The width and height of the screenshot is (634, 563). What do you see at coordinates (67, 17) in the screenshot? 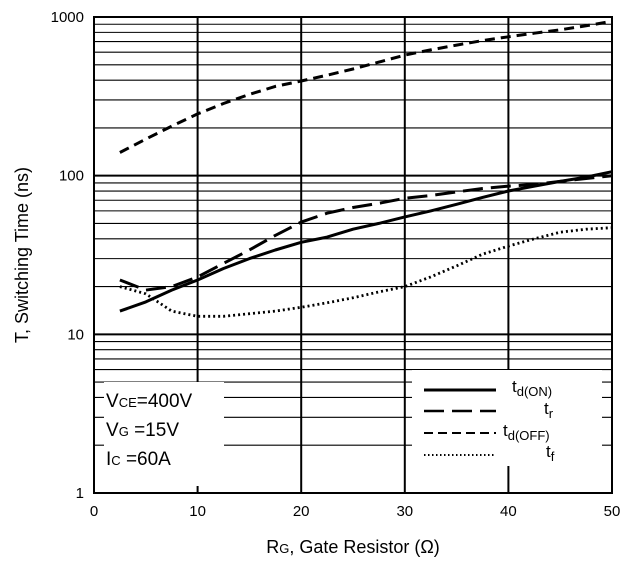
I see `y-tick-label: 1000` at bounding box center [67, 17].